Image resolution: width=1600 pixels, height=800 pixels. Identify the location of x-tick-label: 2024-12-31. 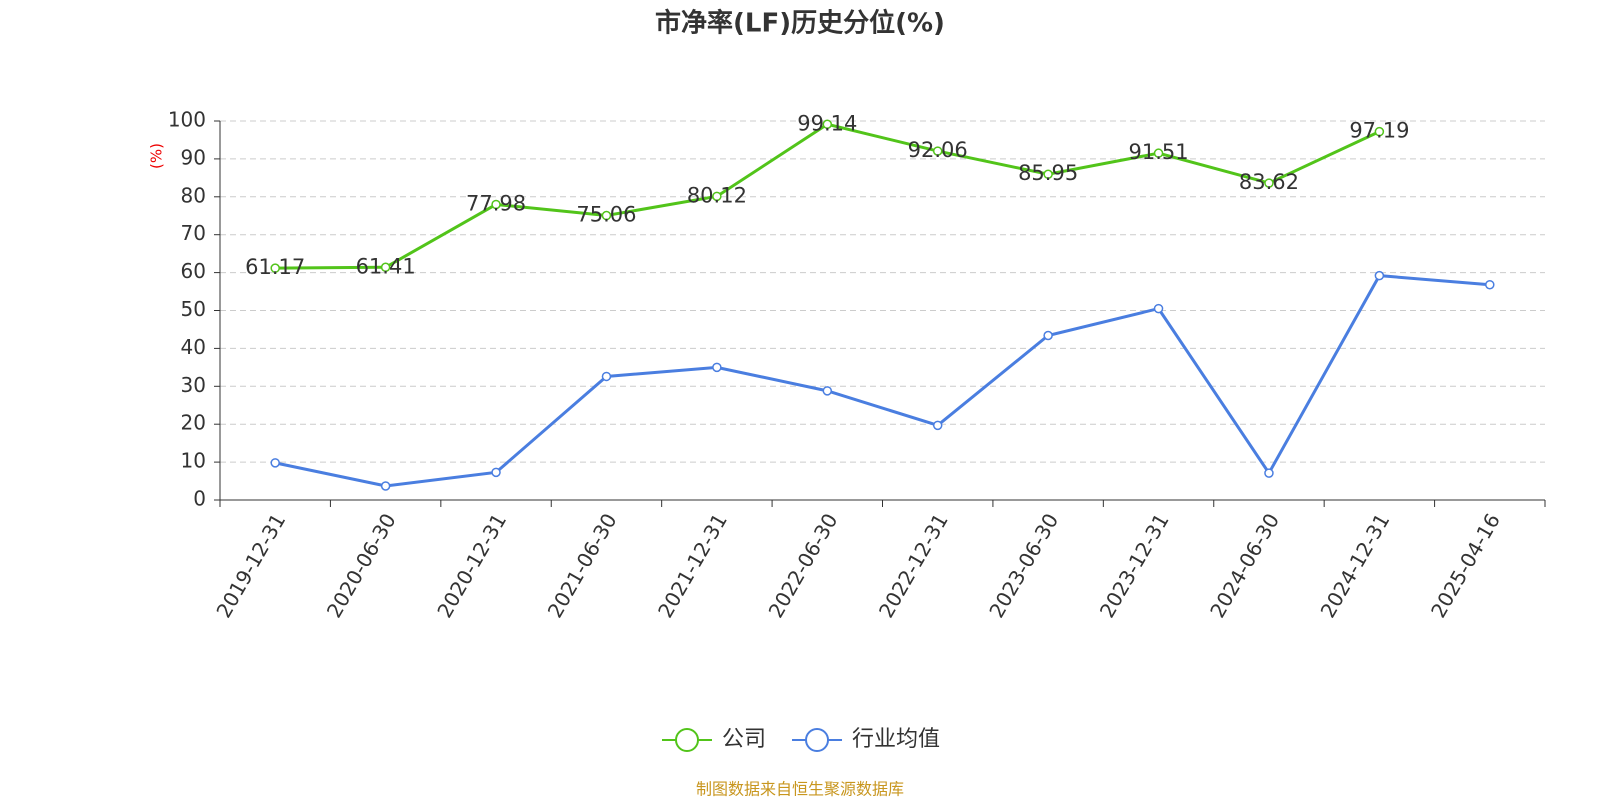
(1355, 565).